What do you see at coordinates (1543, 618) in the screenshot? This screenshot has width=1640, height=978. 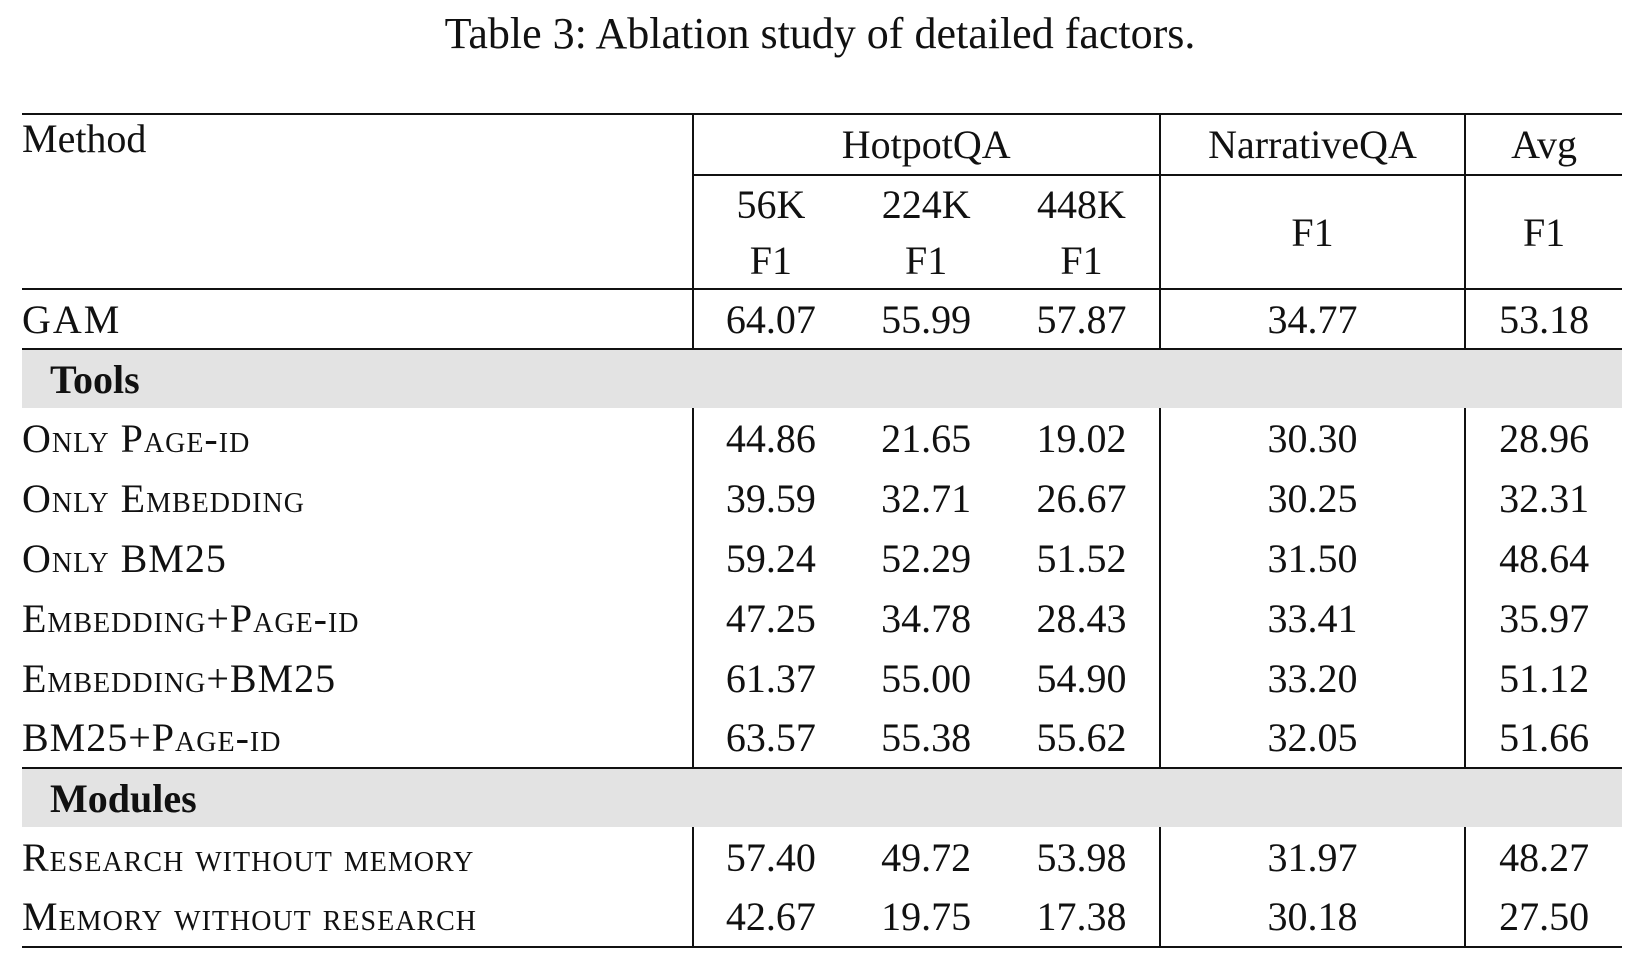 I see `cell-value: 35.97` at bounding box center [1543, 618].